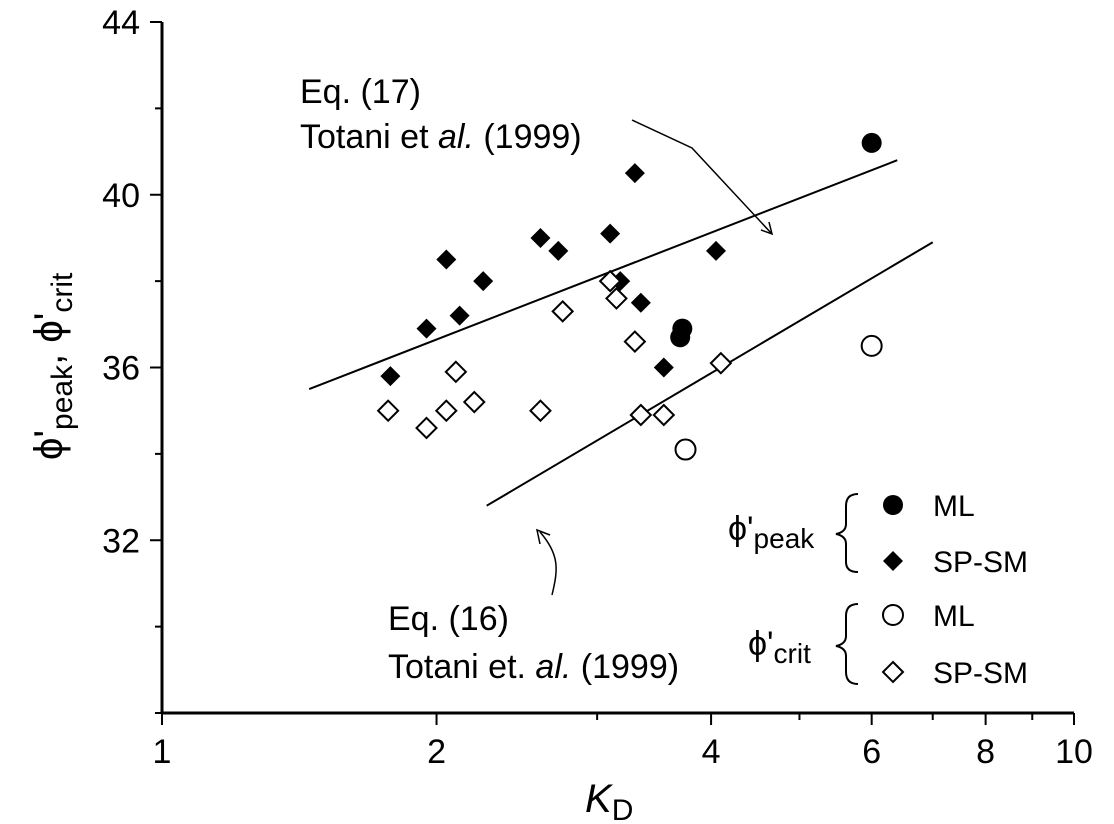  Describe the element at coordinates (436, 752) in the screenshot. I see `x-tick-label: 2` at that location.